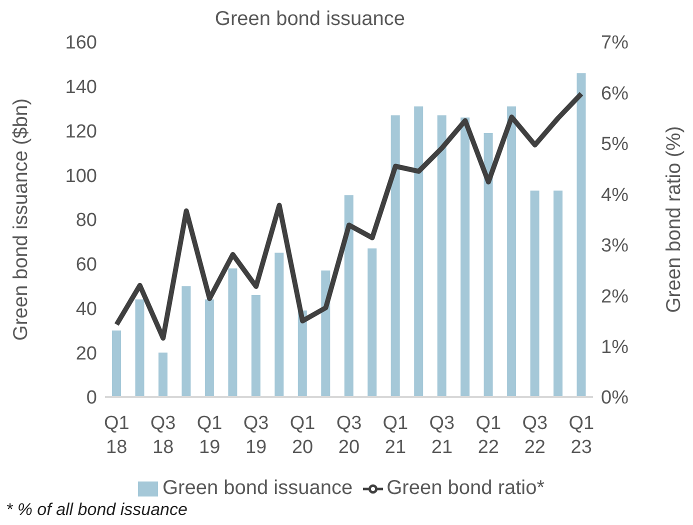  I want to click on y-tick-label: 20, so click(86, 353).